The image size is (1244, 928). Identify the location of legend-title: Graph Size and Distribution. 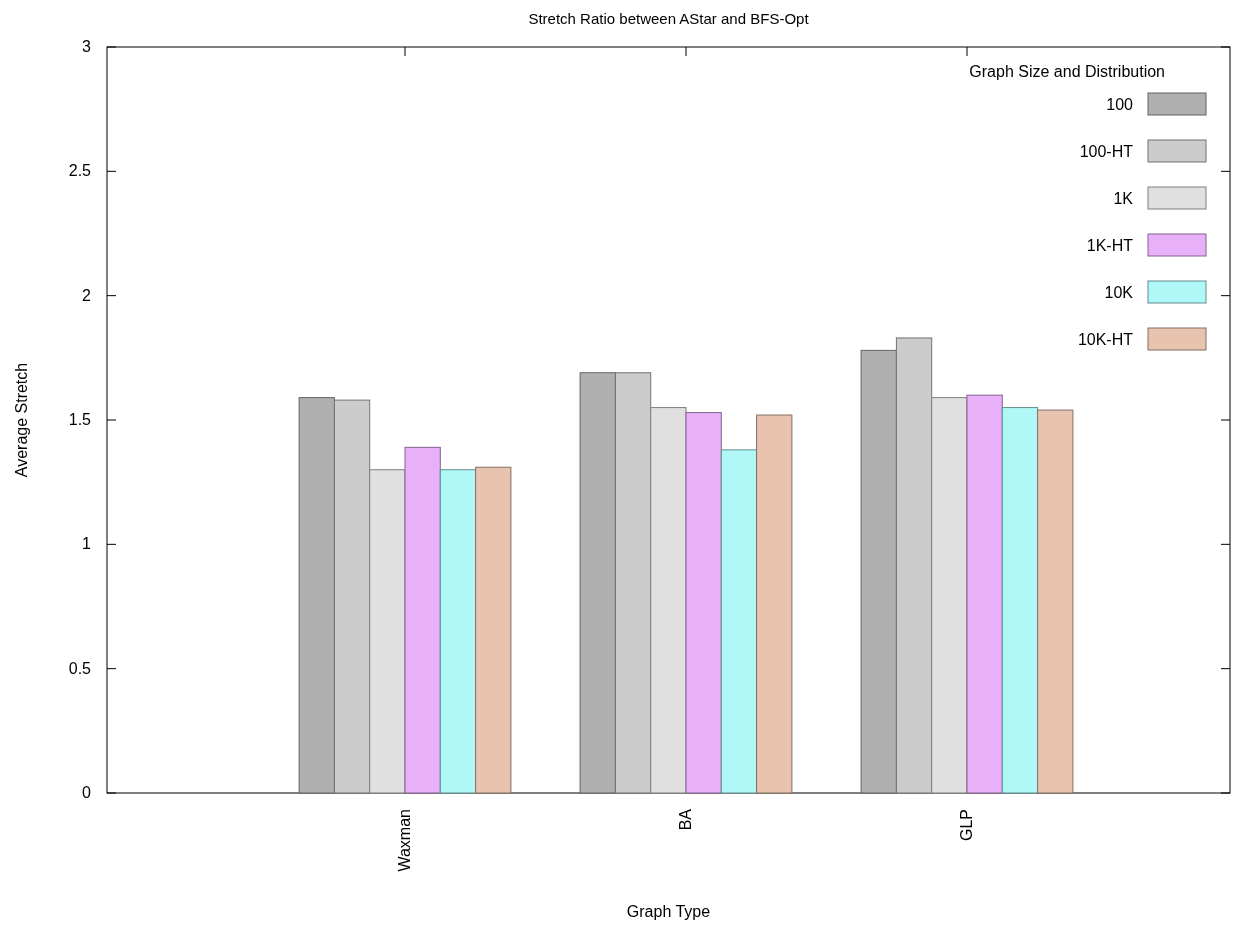
(1067, 71).